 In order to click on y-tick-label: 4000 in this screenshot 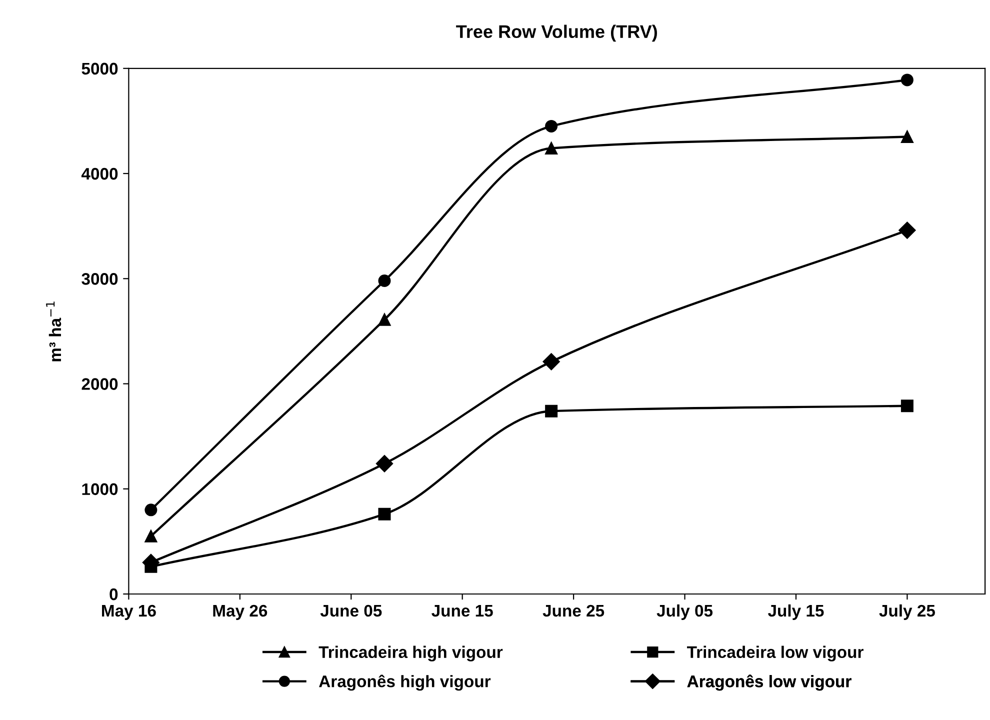, I will do `click(99, 174)`.